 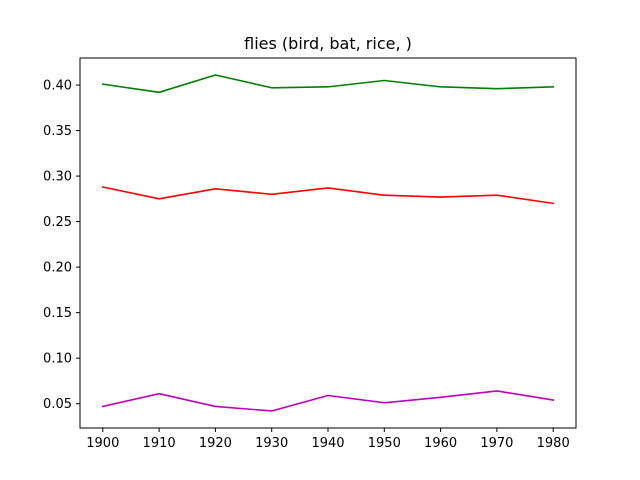 I want to click on chart-title: flies (bird, bat, rice, ), so click(x=328, y=43).